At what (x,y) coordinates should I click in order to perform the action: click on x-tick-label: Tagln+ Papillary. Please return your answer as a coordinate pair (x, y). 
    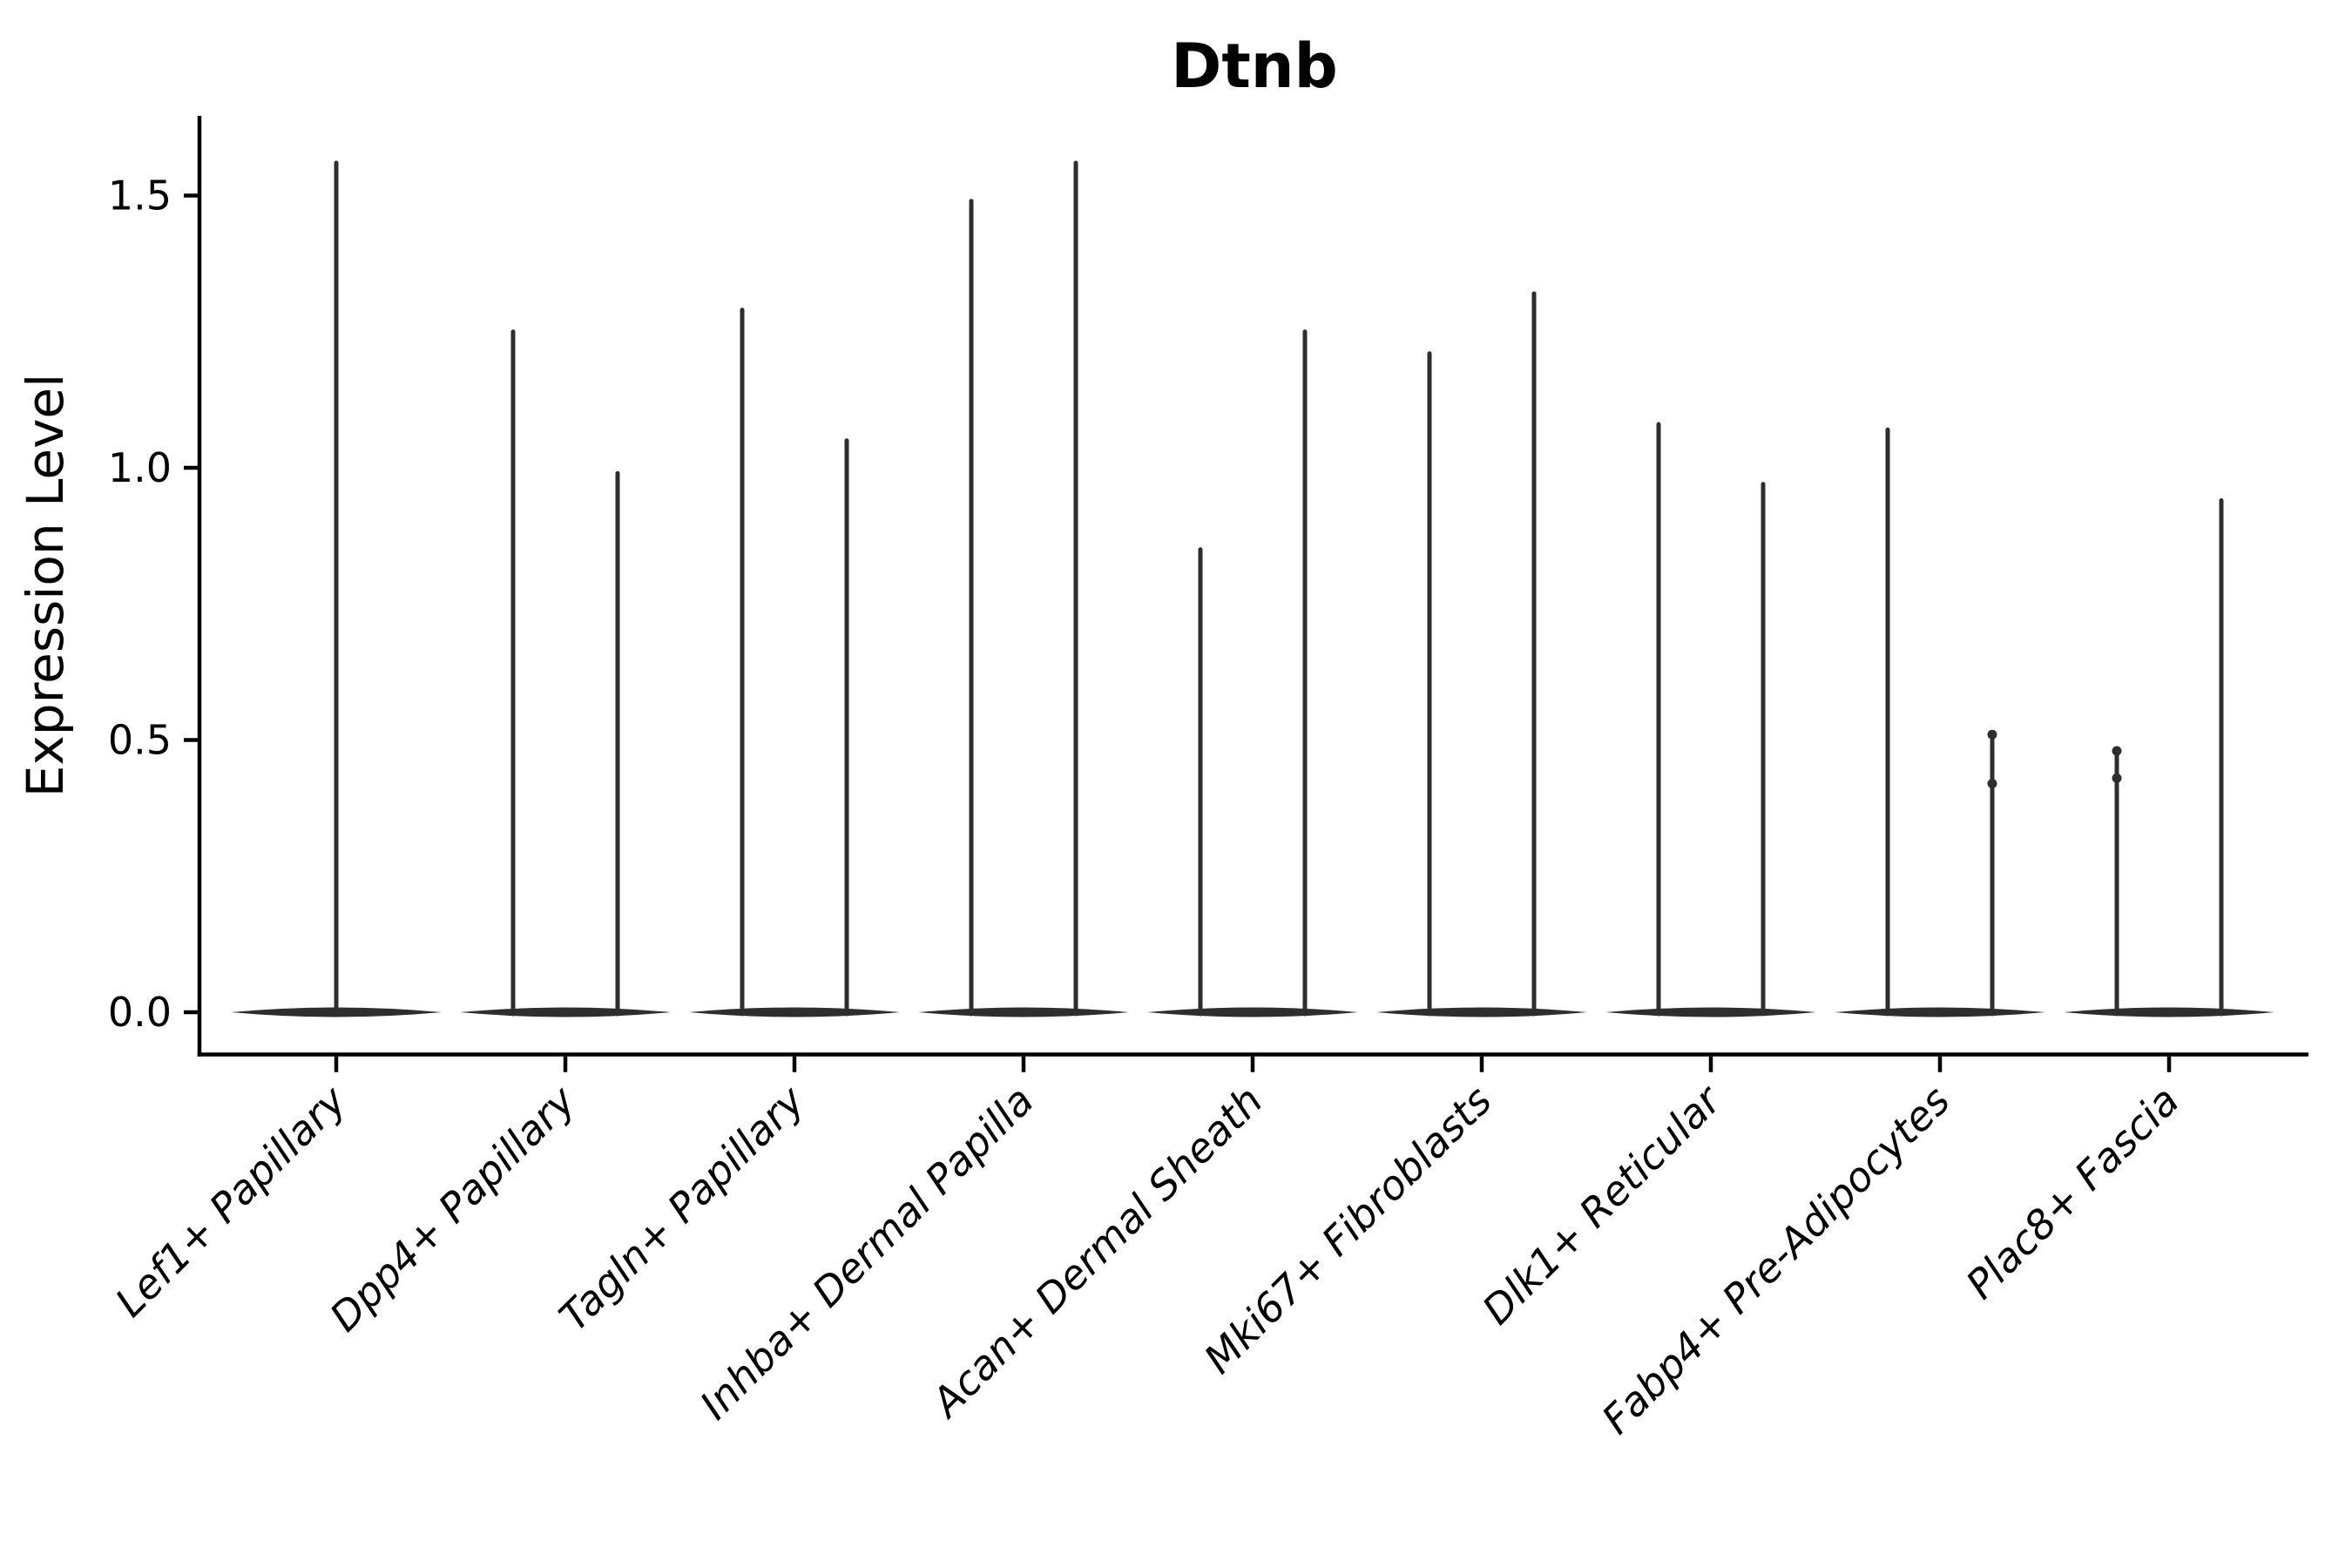
    Looking at the image, I should click on (682, 1209).